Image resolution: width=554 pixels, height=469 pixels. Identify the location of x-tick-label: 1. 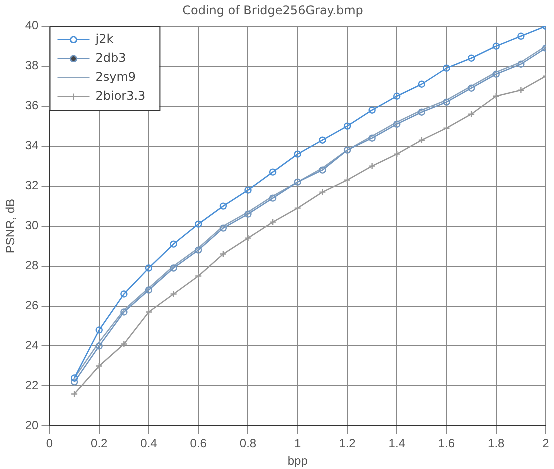
(298, 443).